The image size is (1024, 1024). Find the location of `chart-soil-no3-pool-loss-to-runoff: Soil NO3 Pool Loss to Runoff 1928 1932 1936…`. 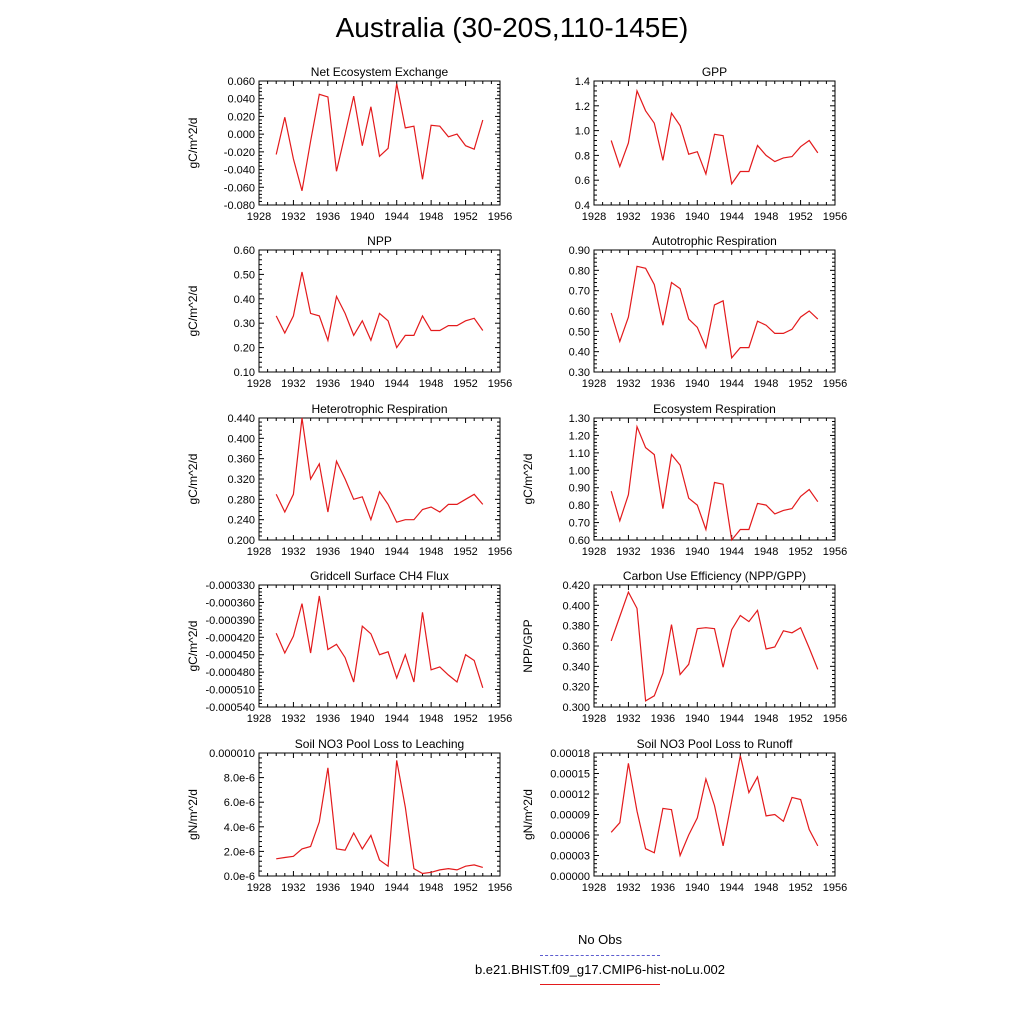

chart-soil-no3-pool-loss-to-runoff: Soil NO3 Pool Loss to Runoff 1928 1932 1936… is located at coordinates (684, 815).